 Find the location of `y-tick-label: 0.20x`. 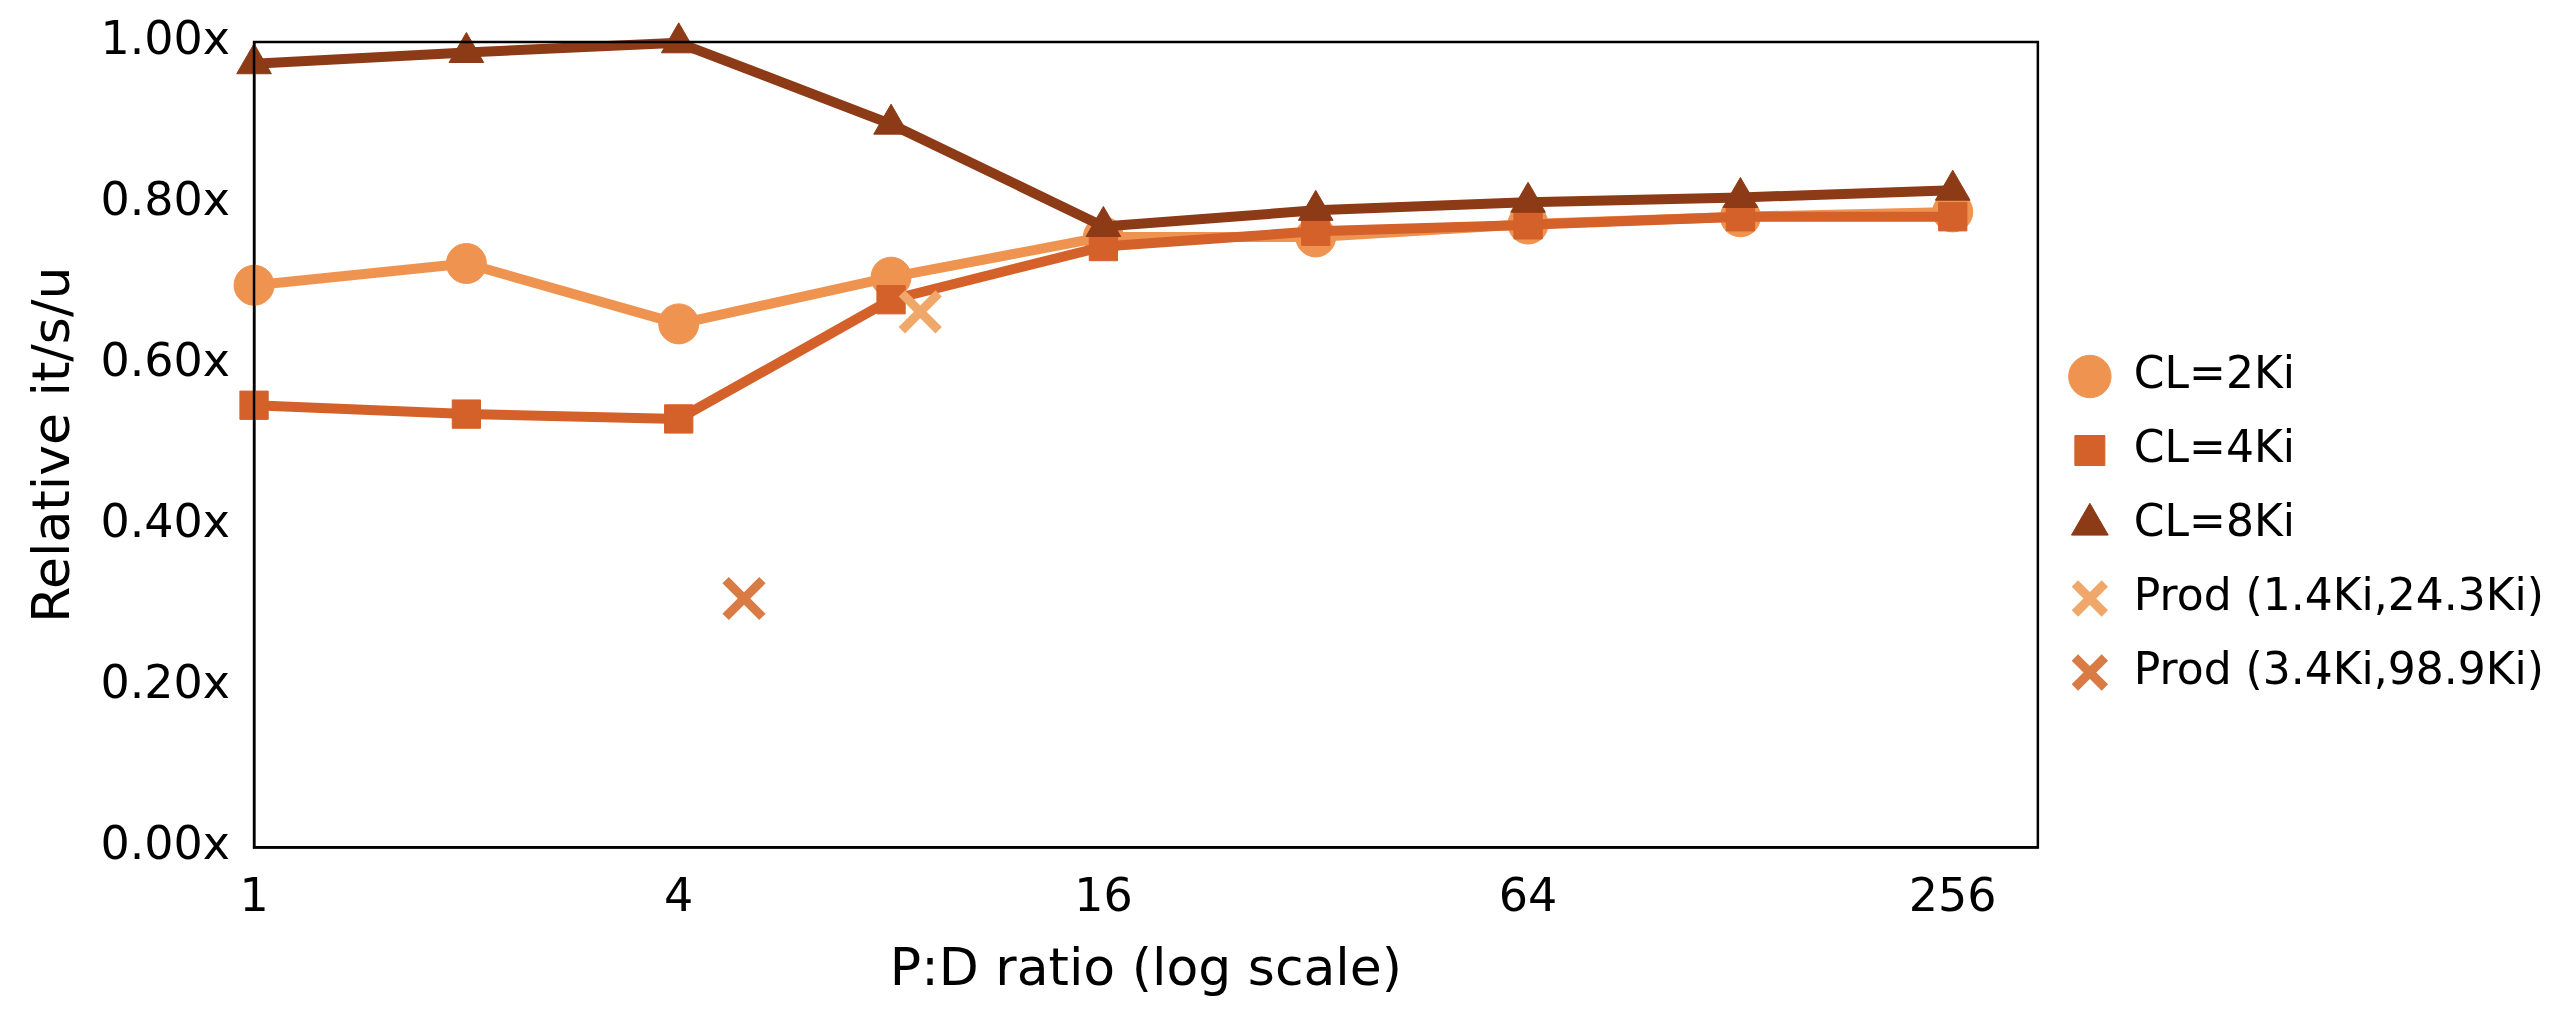

y-tick-label: 0.20x is located at coordinates (165, 682).